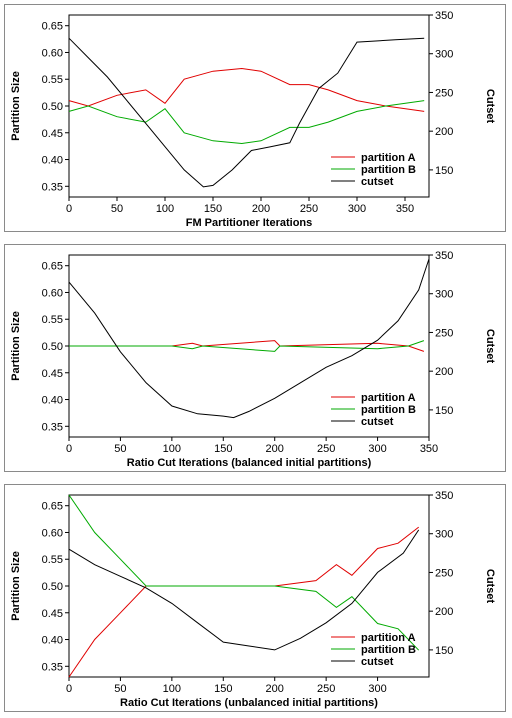 The height and width of the screenshot is (718, 512). Describe the element at coordinates (249, 223) in the screenshot. I see `x-axis-label: FM Partitioner Iterations` at that location.